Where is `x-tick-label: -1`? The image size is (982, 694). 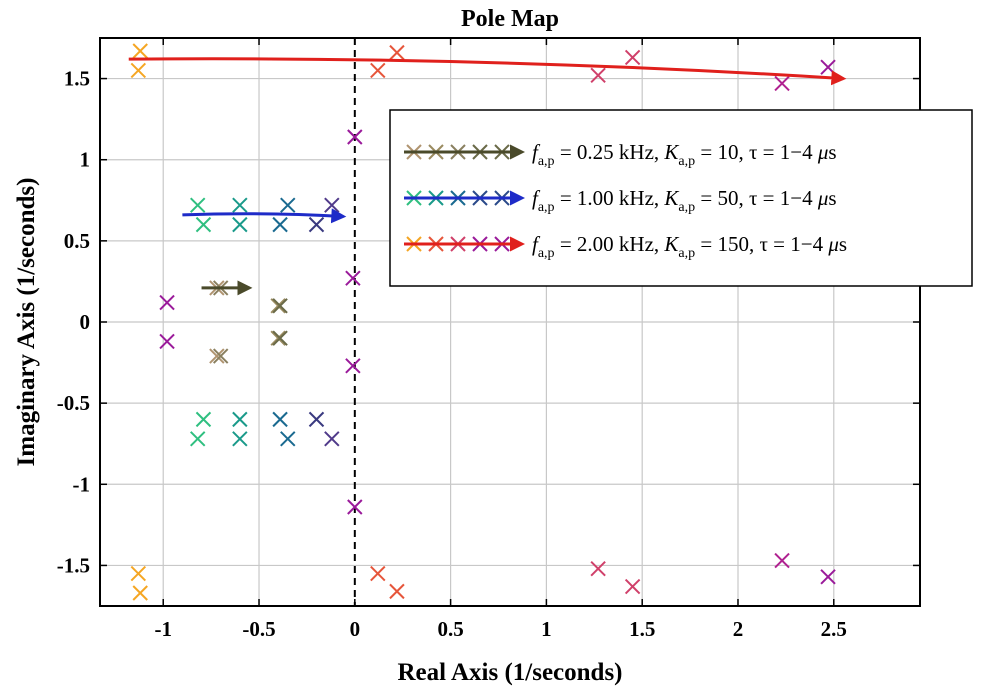
x-tick-label: -1 is located at coordinates (163, 629).